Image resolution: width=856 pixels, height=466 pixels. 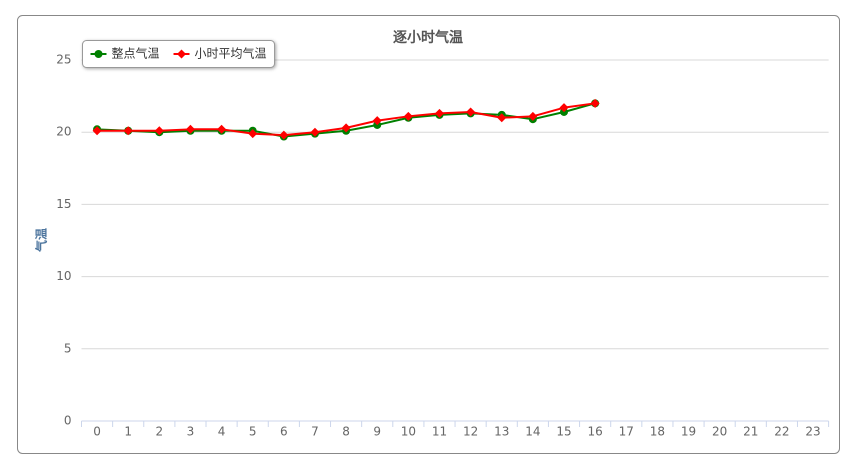 What do you see at coordinates (626, 432) in the screenshot?
I see `x-tick-label: 17` at bounding box center [626, 432].